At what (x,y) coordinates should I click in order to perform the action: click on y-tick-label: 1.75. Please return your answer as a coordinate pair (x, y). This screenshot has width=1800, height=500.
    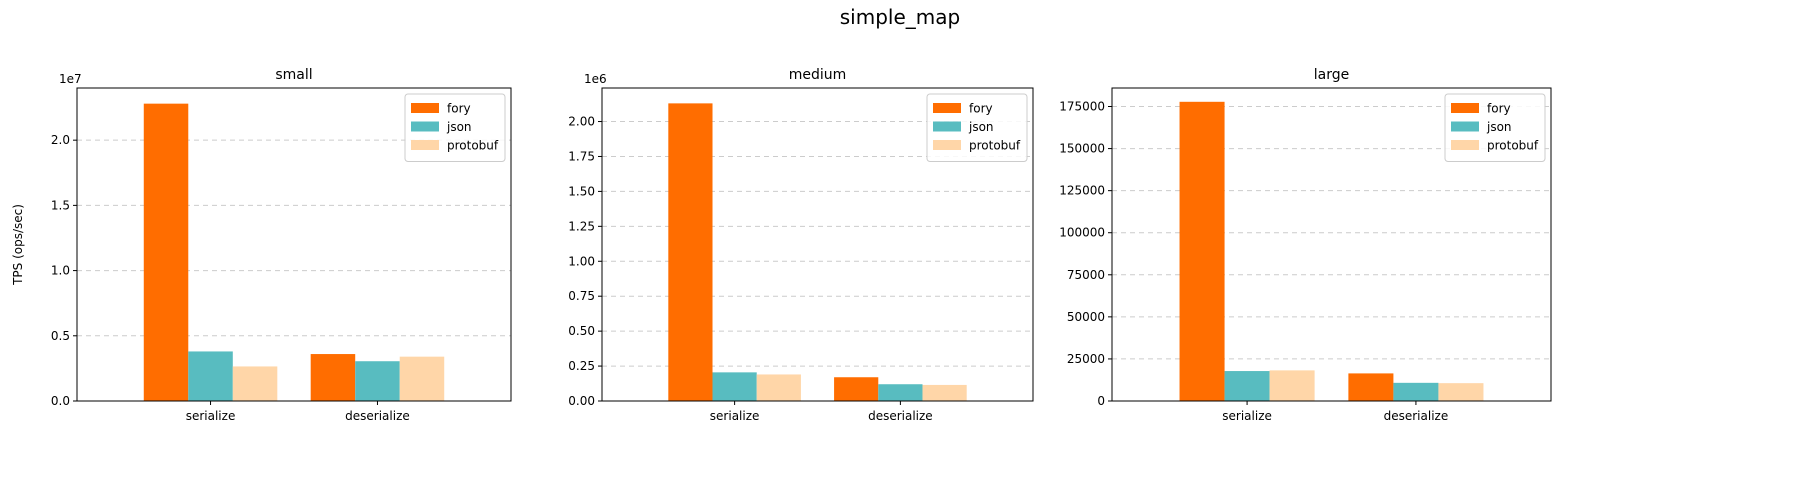
    Looking at the image, I should click on (581, 156).